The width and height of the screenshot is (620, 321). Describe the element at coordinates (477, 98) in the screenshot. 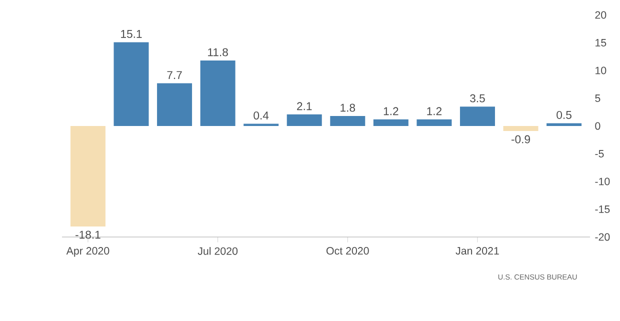

I see `data-label: 3.5` at that location.